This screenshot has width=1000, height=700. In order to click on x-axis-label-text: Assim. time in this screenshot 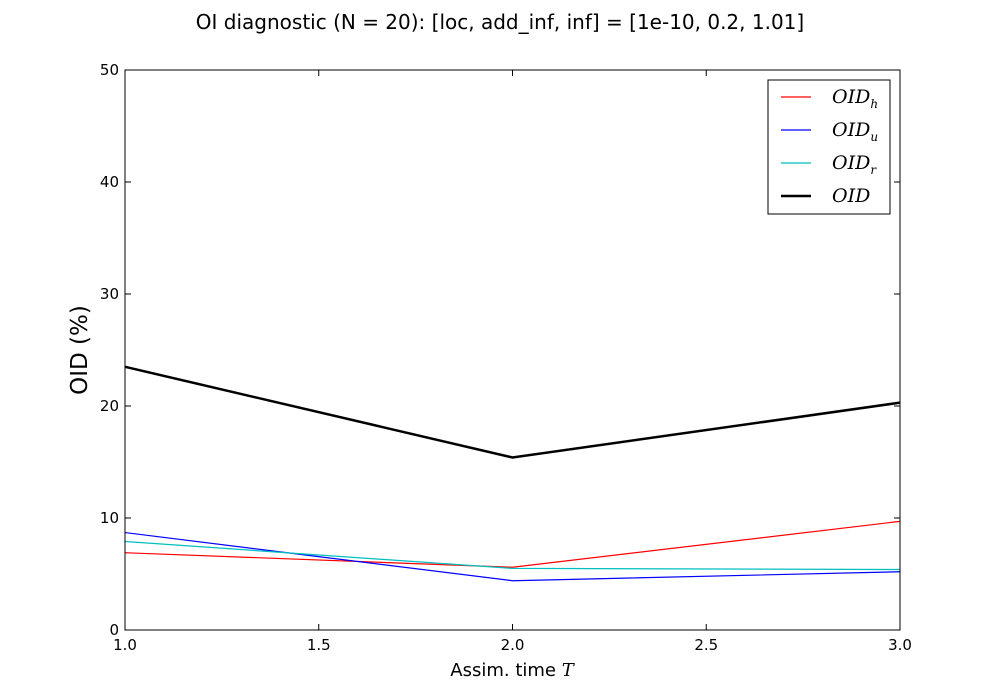, I will do `click(505, 670)`.